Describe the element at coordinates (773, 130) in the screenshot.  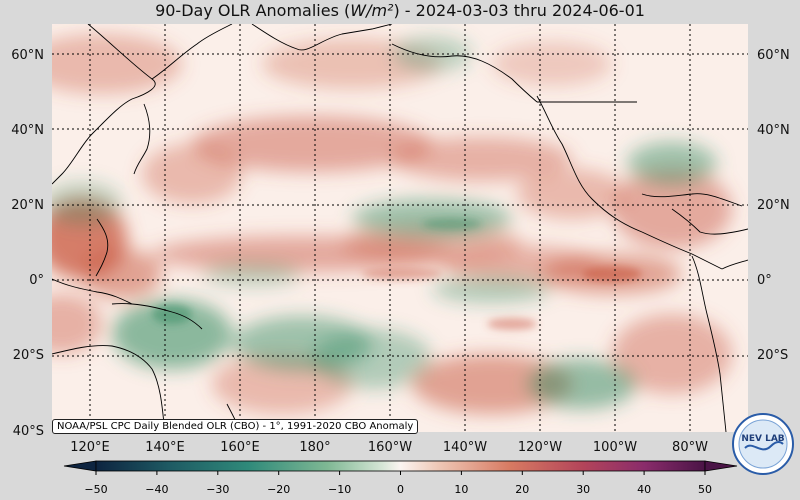
I see `lat-label-40n-right: 40°N` at that location.